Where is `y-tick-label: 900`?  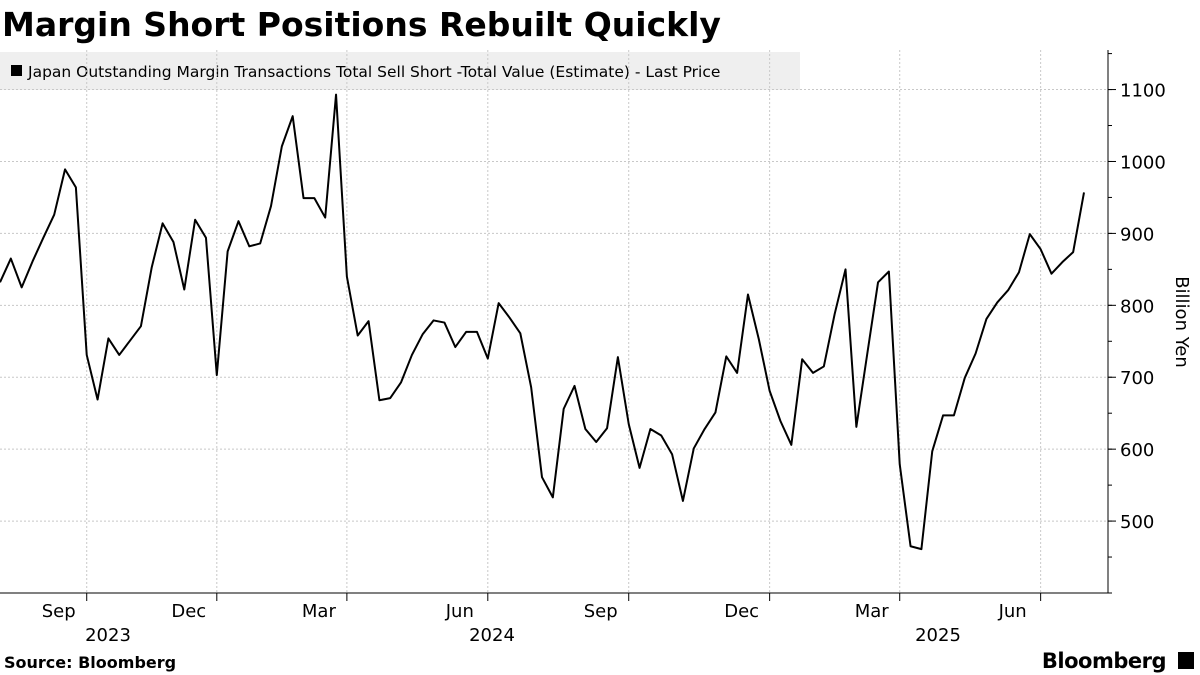
y-tick-label: 900 is located at coordinates (1137, 234).